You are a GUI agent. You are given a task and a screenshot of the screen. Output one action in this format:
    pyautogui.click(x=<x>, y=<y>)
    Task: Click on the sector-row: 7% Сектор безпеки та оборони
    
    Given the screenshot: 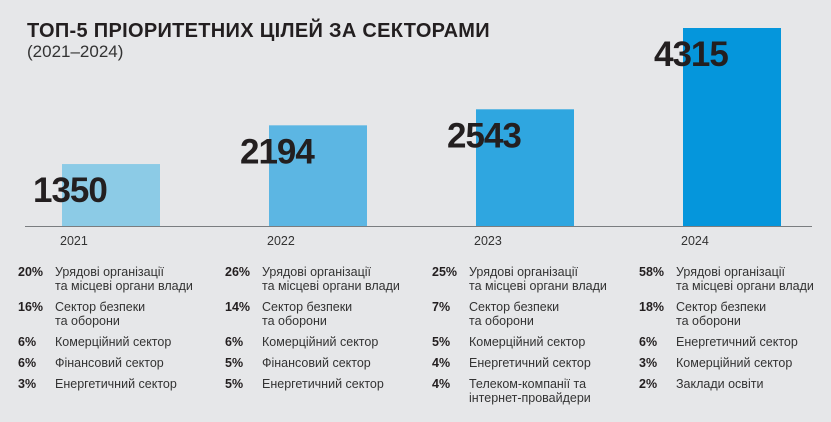 What is the action you would take?
    pyautogui.click(x=532, y=314)
    